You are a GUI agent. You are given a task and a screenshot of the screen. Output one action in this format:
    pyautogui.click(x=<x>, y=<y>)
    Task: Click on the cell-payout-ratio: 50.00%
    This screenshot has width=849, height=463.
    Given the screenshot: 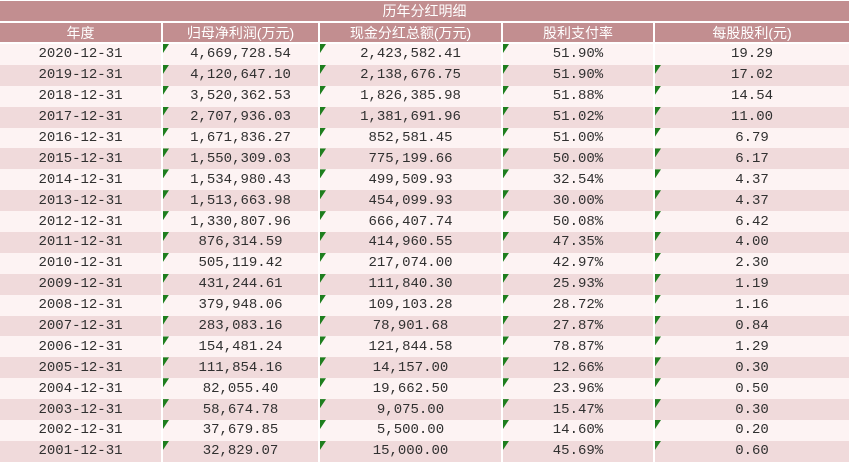 What is the action you would take?
    pyautogui.click(x=579, y=159)
    